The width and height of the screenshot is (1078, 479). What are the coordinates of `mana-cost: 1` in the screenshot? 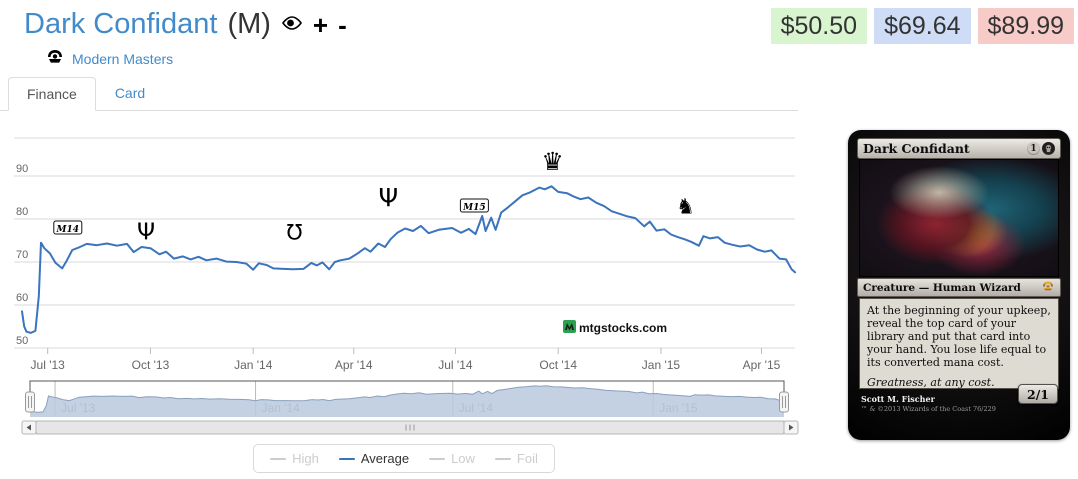 It's located at (1041, 148).